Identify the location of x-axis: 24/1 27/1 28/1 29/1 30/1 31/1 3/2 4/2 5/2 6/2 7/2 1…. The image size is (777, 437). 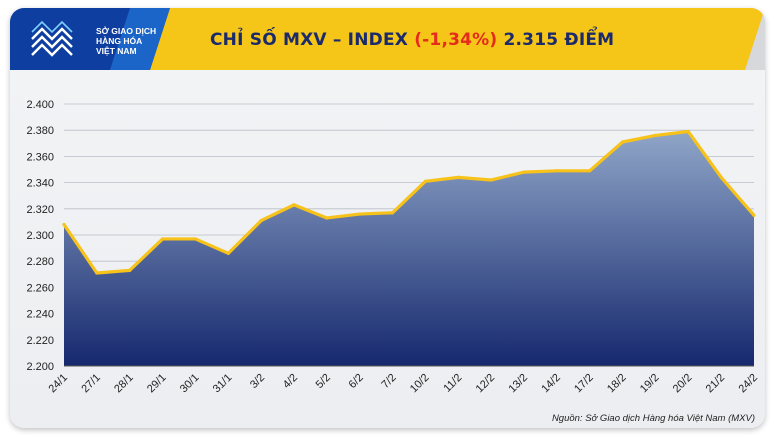
(403, 380).